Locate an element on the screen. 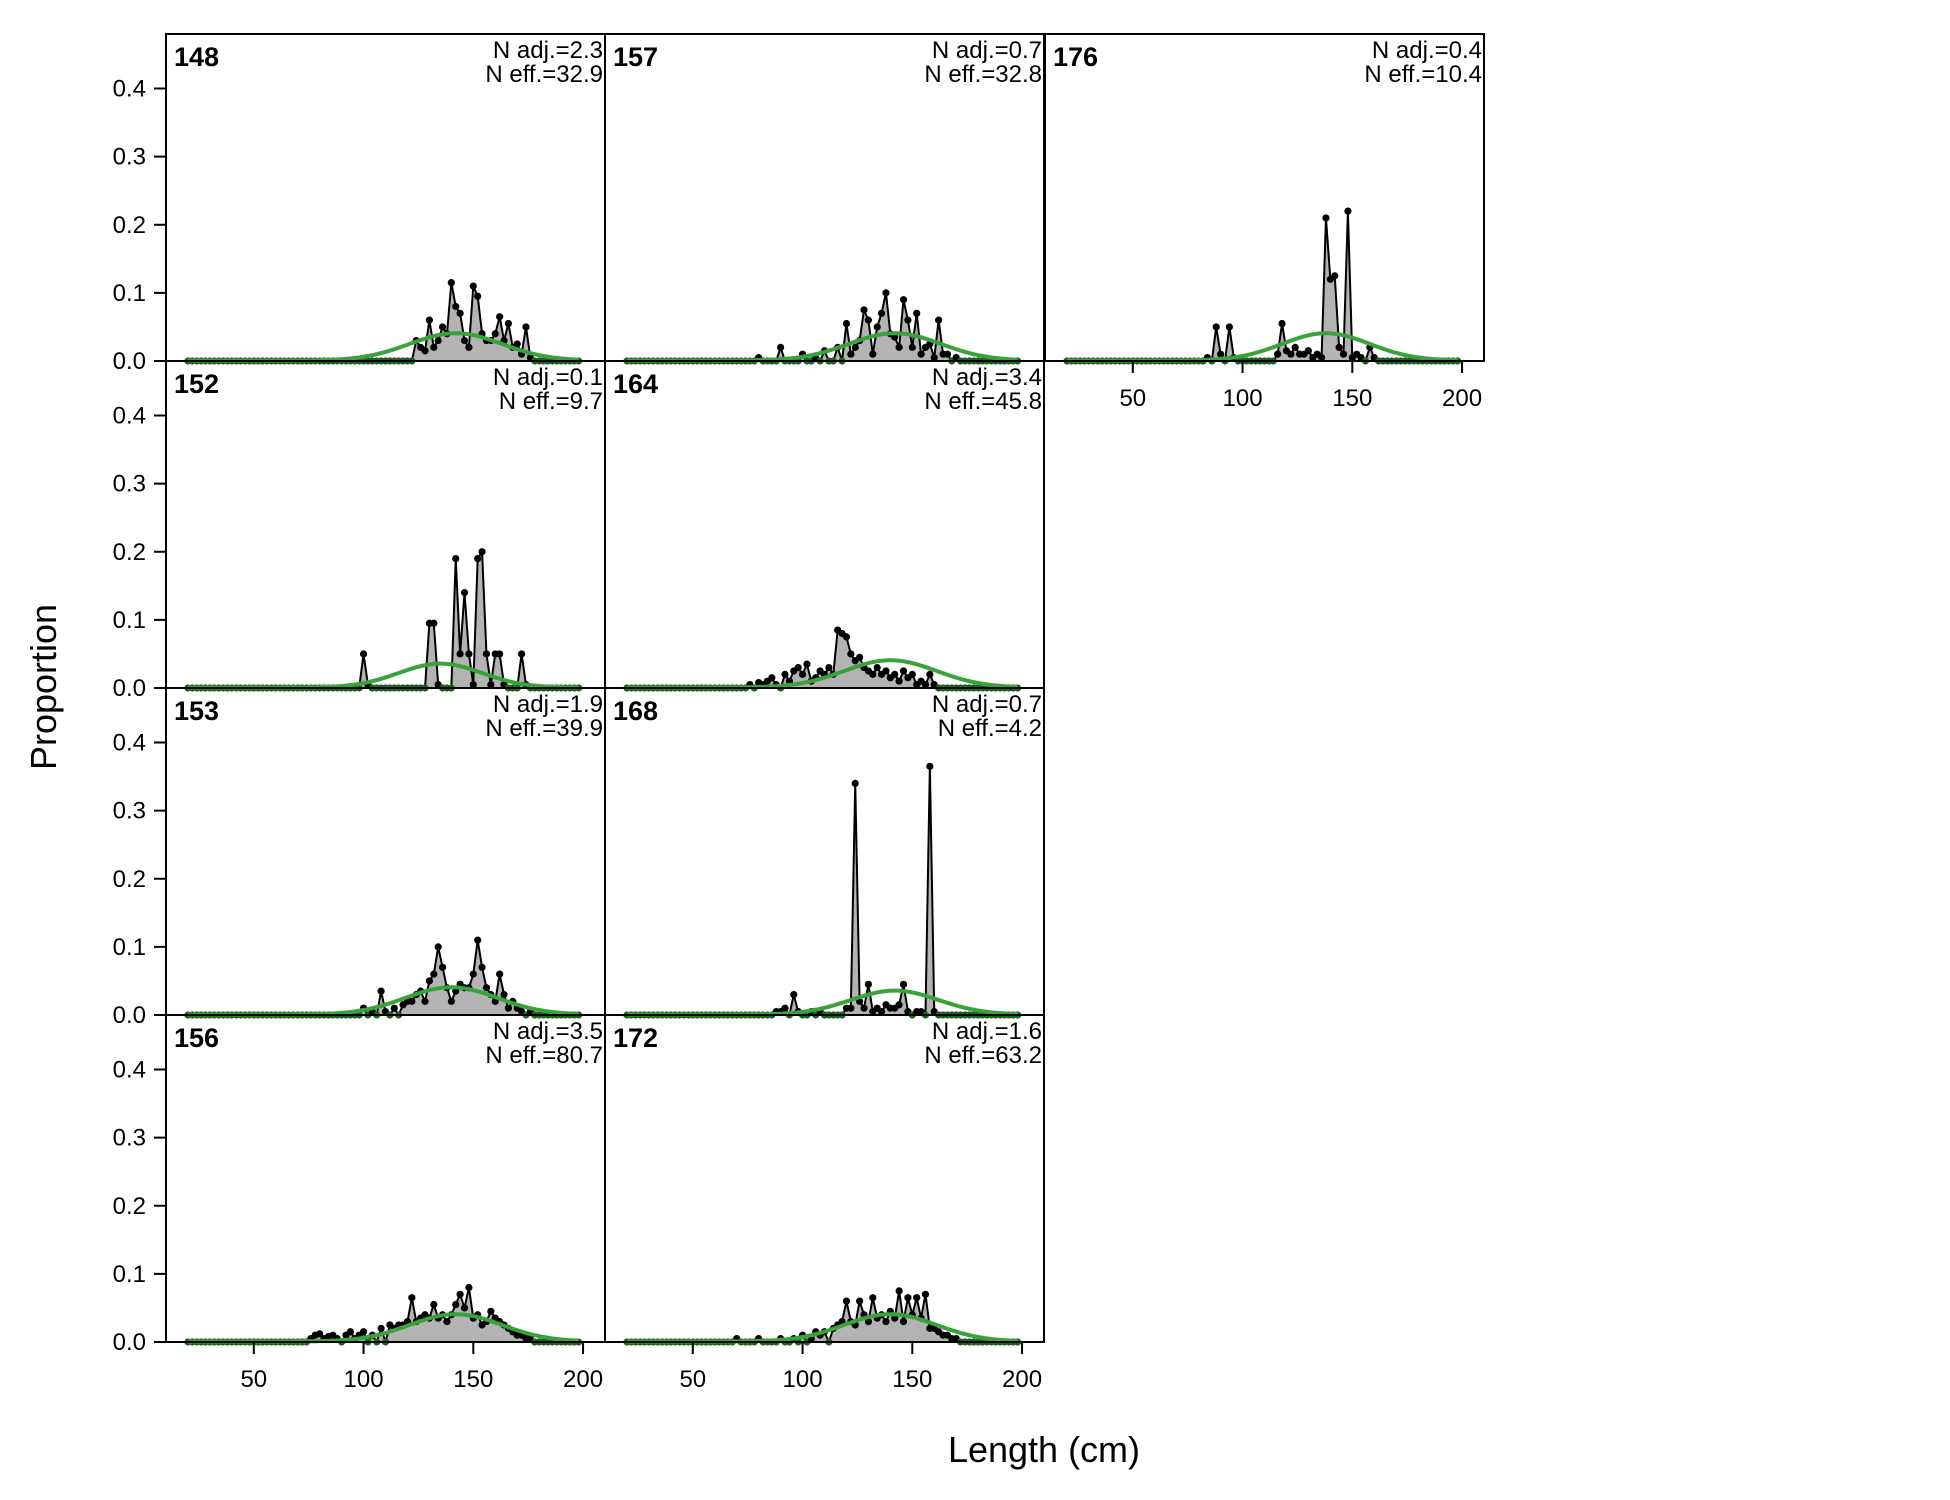 Image resolution: width=1950 pixels, height=1500 pixels. x-tick-label: 150 is located at coordinates (1352, 398).